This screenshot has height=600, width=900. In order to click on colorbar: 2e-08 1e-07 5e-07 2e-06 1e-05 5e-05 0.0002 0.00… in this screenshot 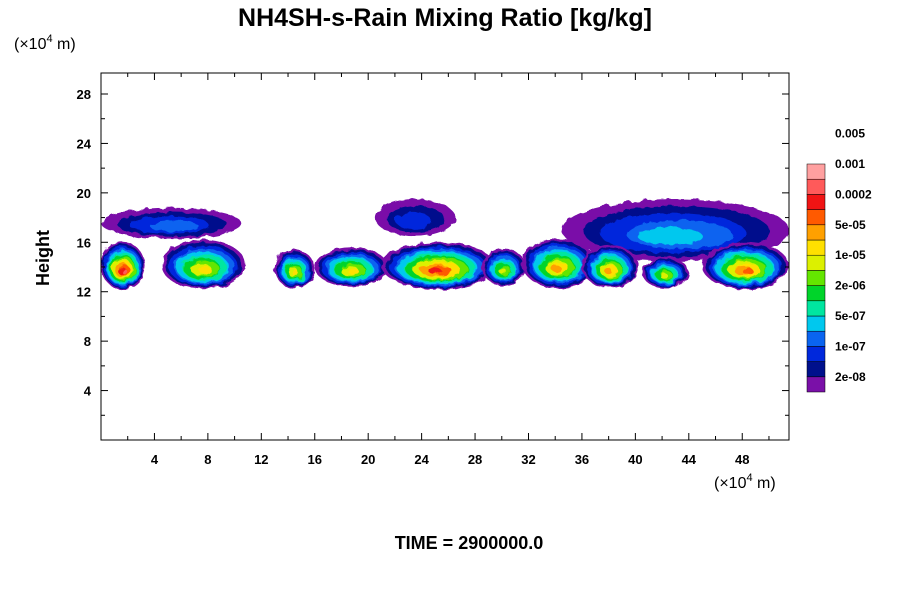, I will do `click(839, 260)`.